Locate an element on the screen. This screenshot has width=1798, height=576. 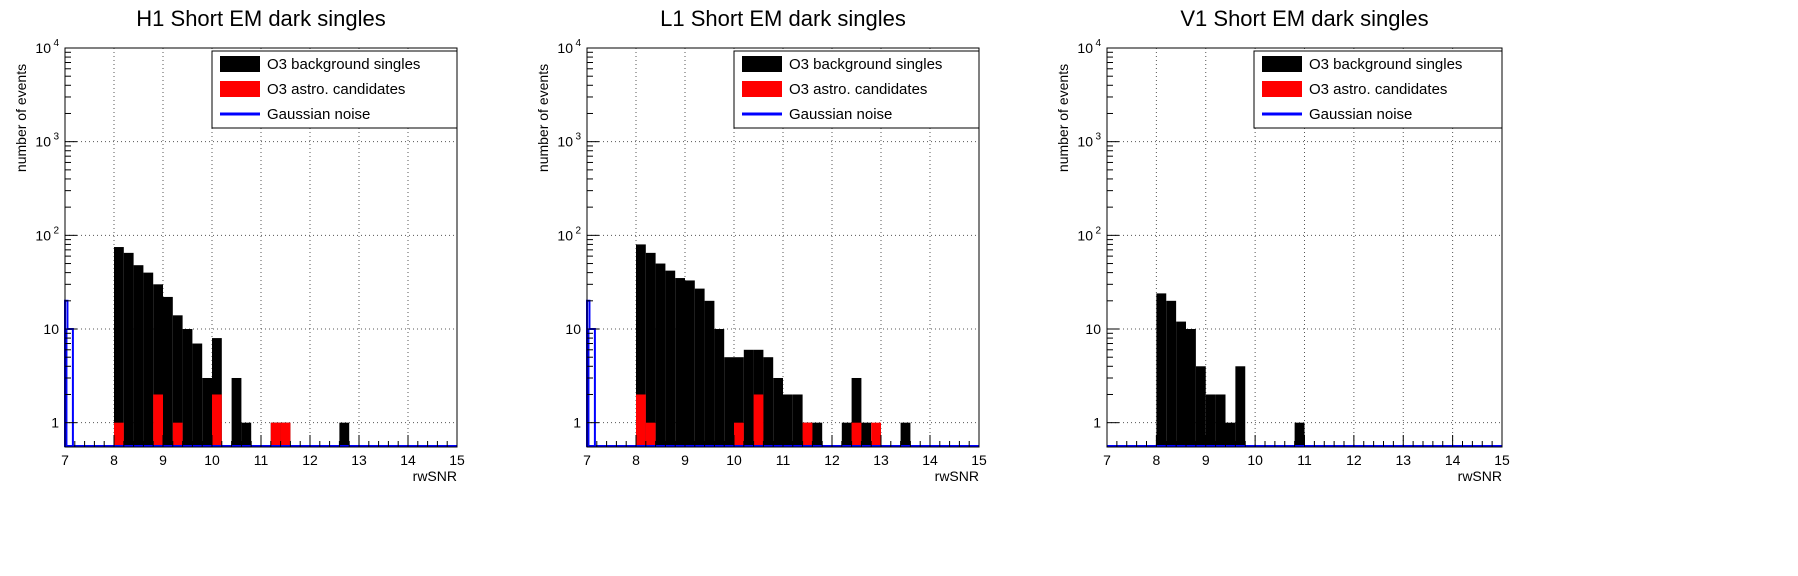
series-o3-astro-candidates is located at coordinates (202, 420).